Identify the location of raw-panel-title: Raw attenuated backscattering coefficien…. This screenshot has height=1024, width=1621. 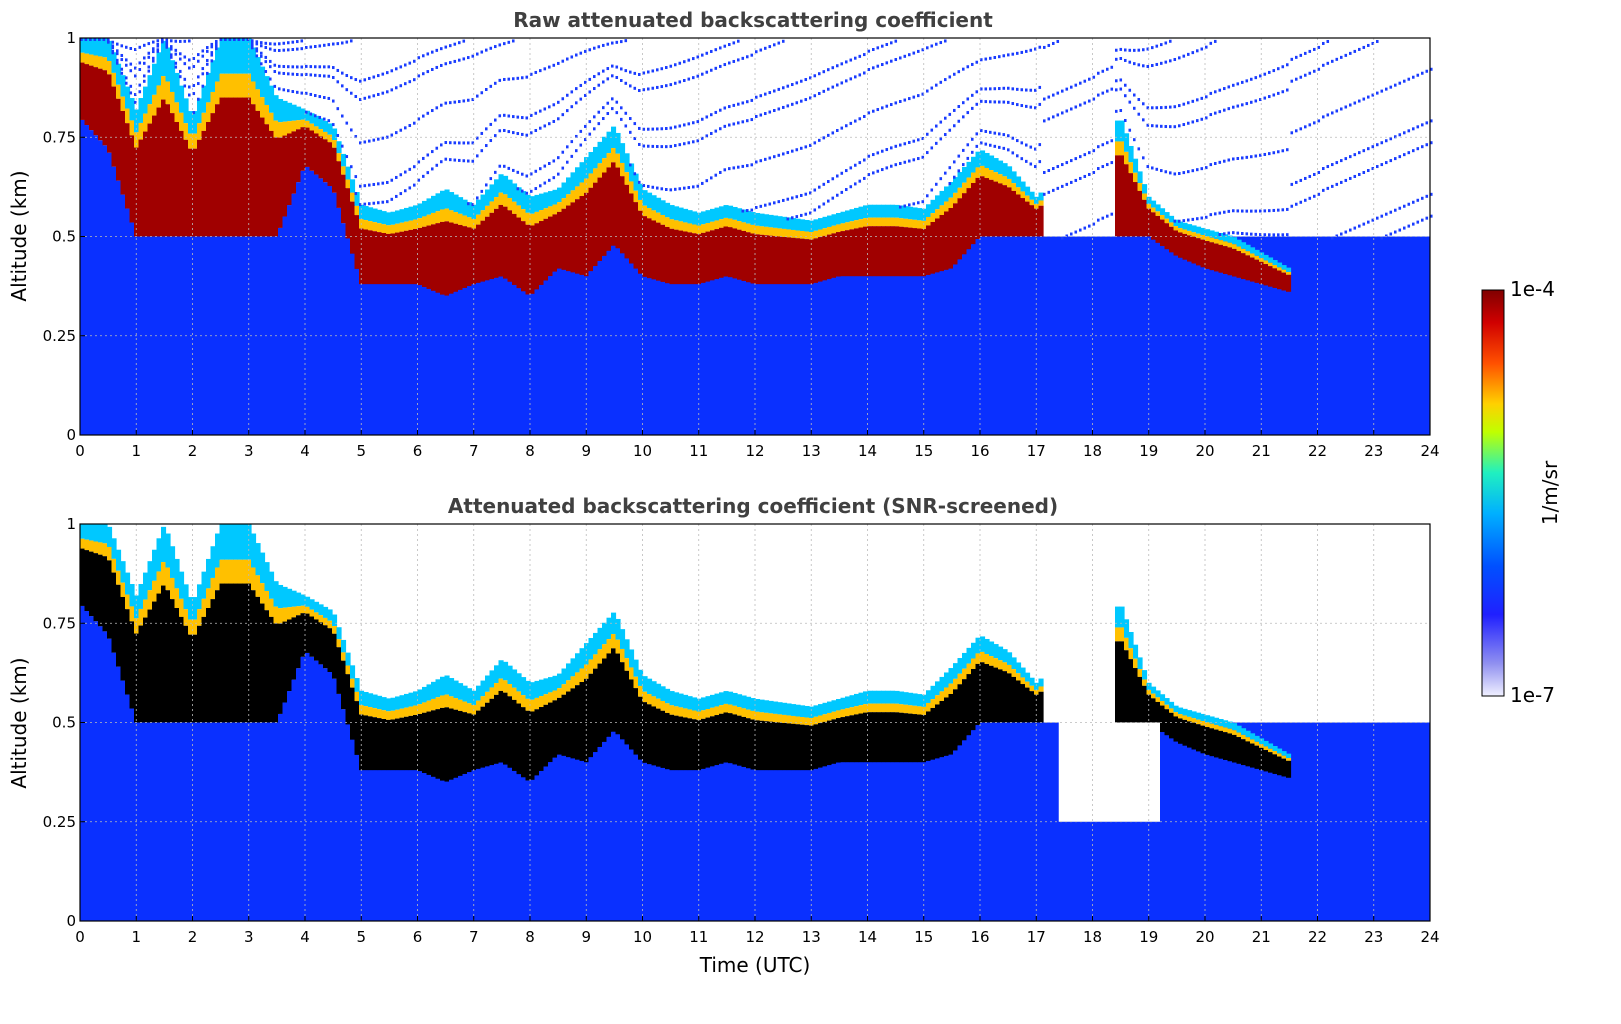
(753, 20).